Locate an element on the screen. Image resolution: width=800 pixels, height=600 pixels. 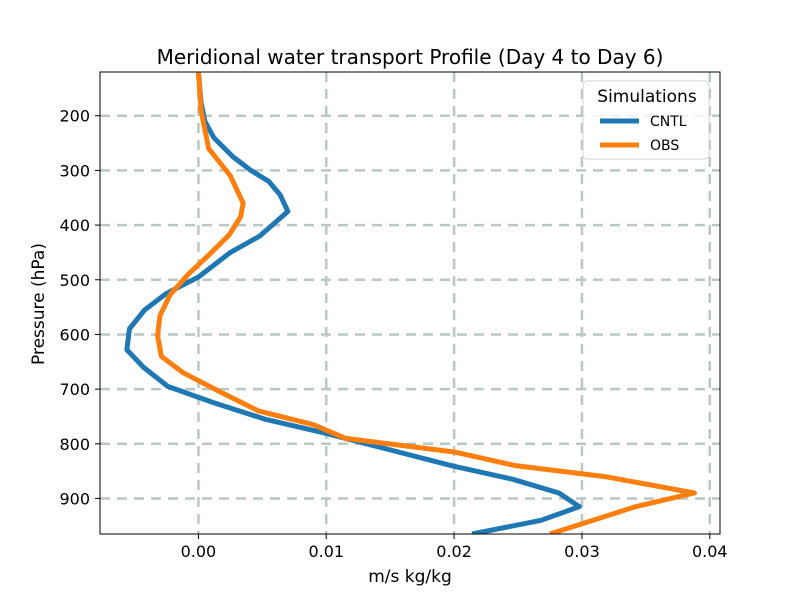
y-tick-label: 200 is located at coordinates (74, 116).